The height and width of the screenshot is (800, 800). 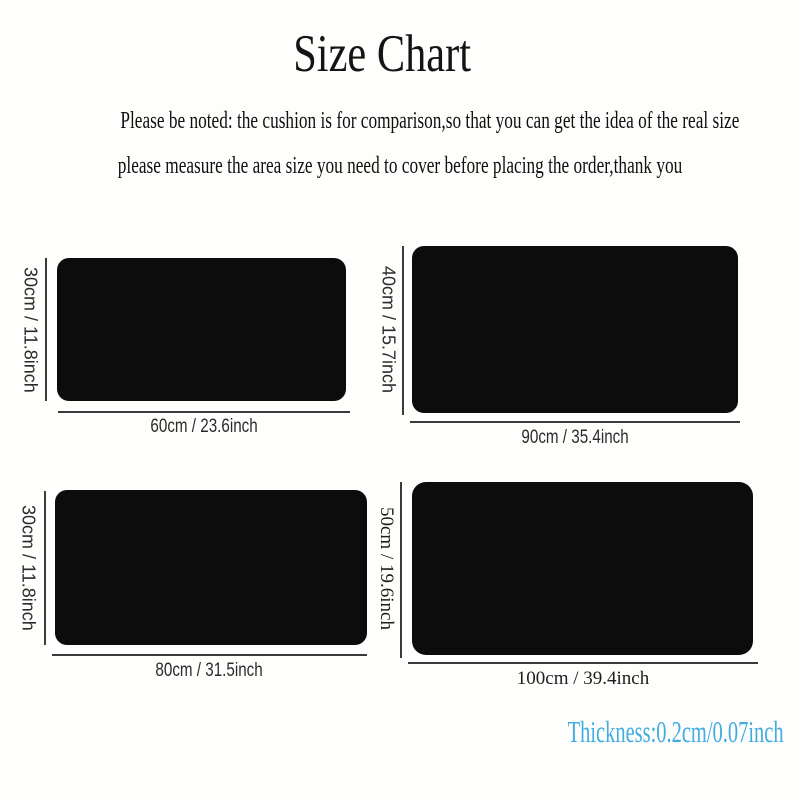 I want to click on width-label: 80cm / 31.5inch, so click(x=209, y=670).